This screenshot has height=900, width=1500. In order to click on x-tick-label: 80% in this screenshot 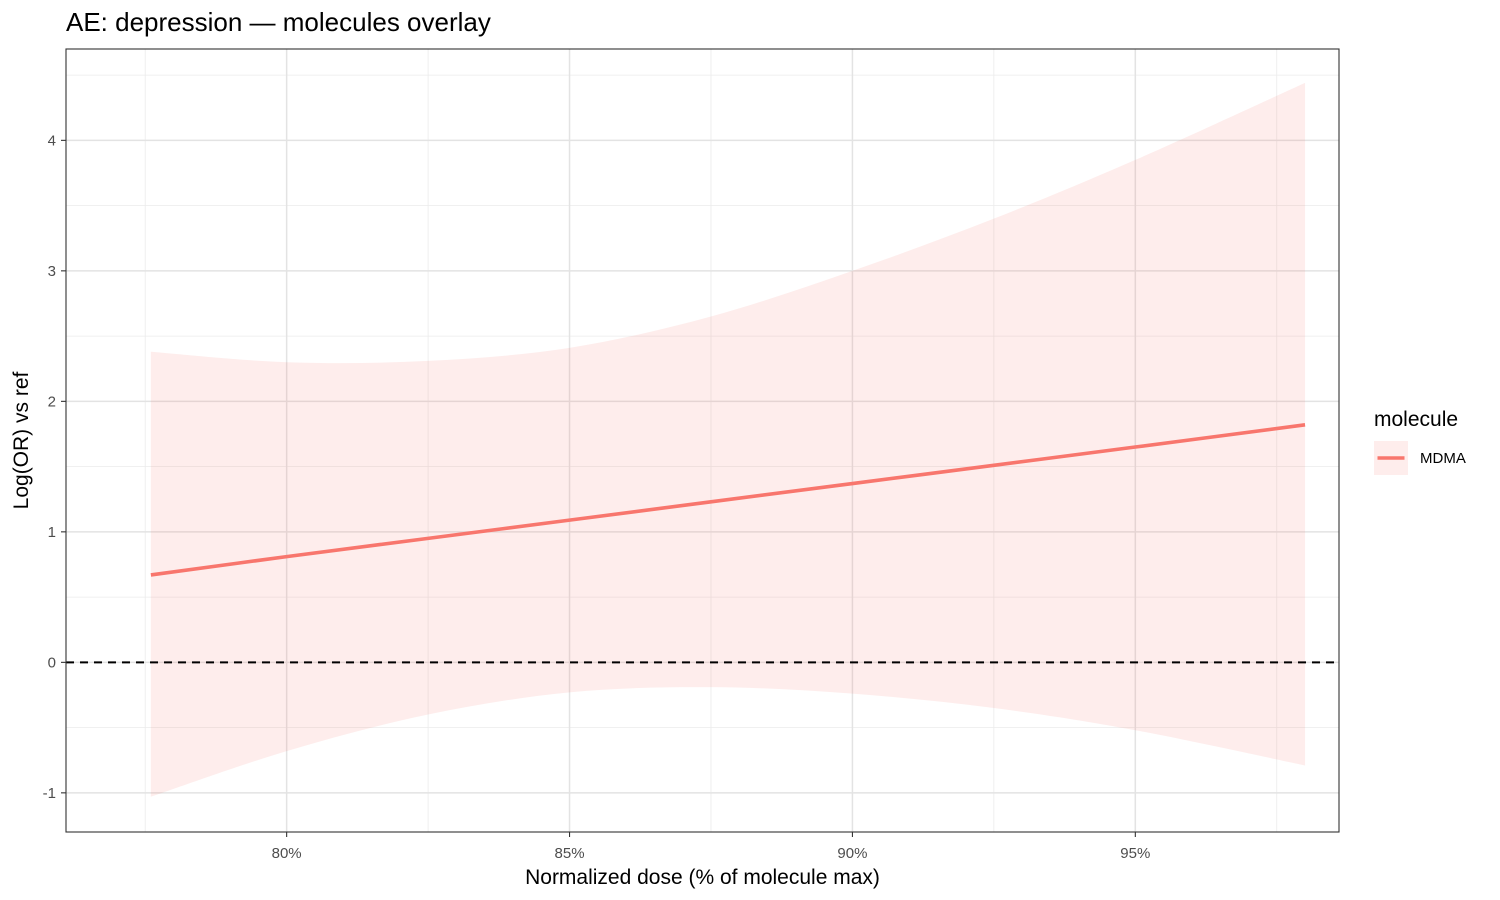, I will do `click(287, 853)`.